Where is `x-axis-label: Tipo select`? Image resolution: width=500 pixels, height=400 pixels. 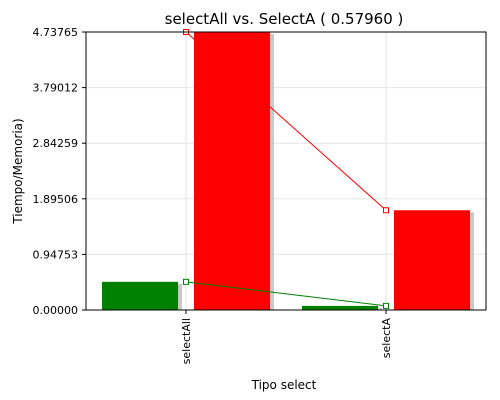
x-axis-label: Tipo select is located at coordinates (284, 385).